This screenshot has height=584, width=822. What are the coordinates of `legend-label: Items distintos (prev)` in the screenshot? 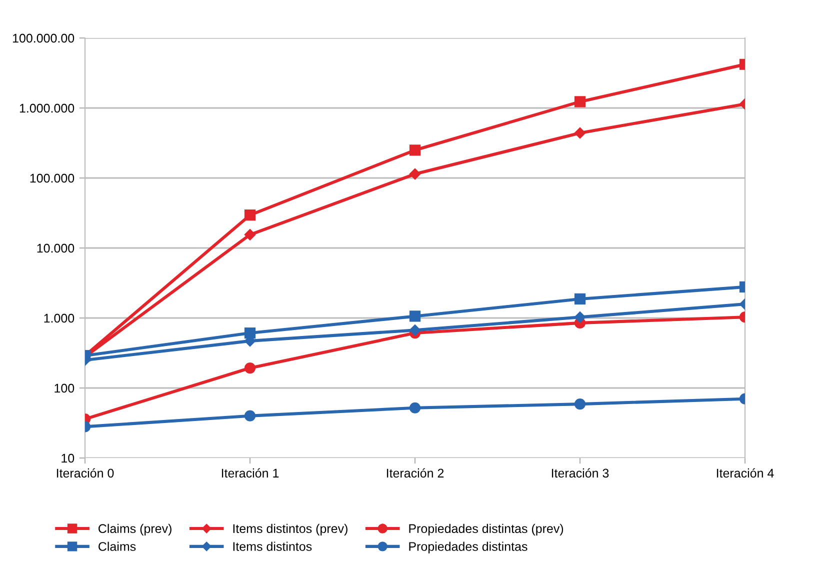 It's located at (290, 530).